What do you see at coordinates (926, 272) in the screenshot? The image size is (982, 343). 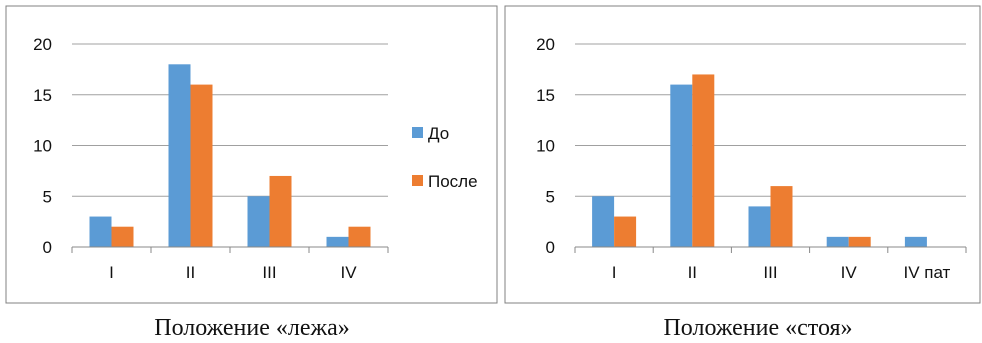 I see `x-tick-label: IV пат` at bounding box center [926, 272].